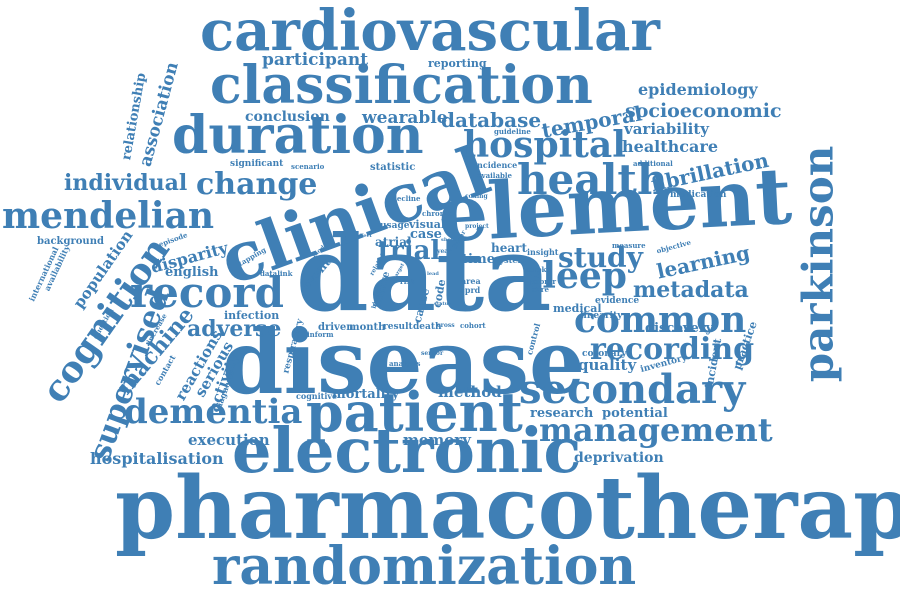 This screenshot has height=598, width=900. Describe the element at coordinates (276, 273) in the screenshot. I see `word-datalink: datalink` at that location.